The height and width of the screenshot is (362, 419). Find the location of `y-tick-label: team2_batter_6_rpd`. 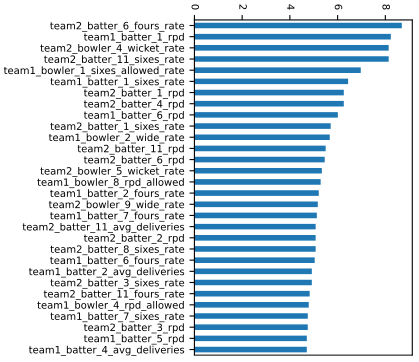

y-tick-label: team2_batter_6_rpd is located at coordinates (134, 161).